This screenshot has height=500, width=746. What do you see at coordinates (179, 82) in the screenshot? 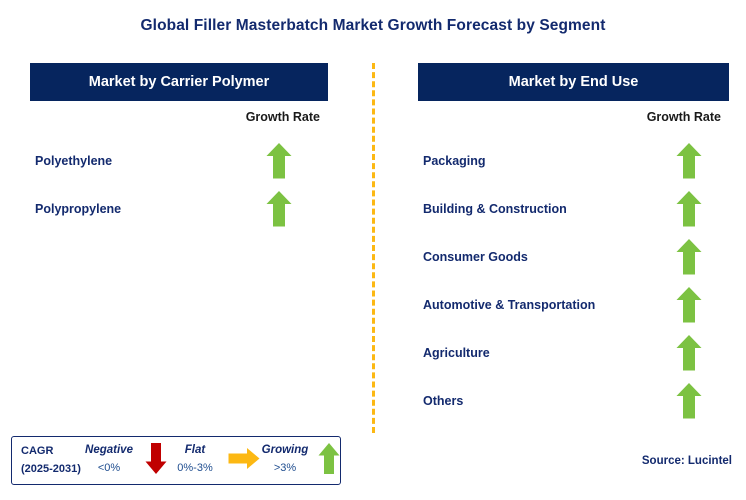
I see `panel-header-carrier-polymer: Market by Carrier Polymer` at bounding box center [179, 82].